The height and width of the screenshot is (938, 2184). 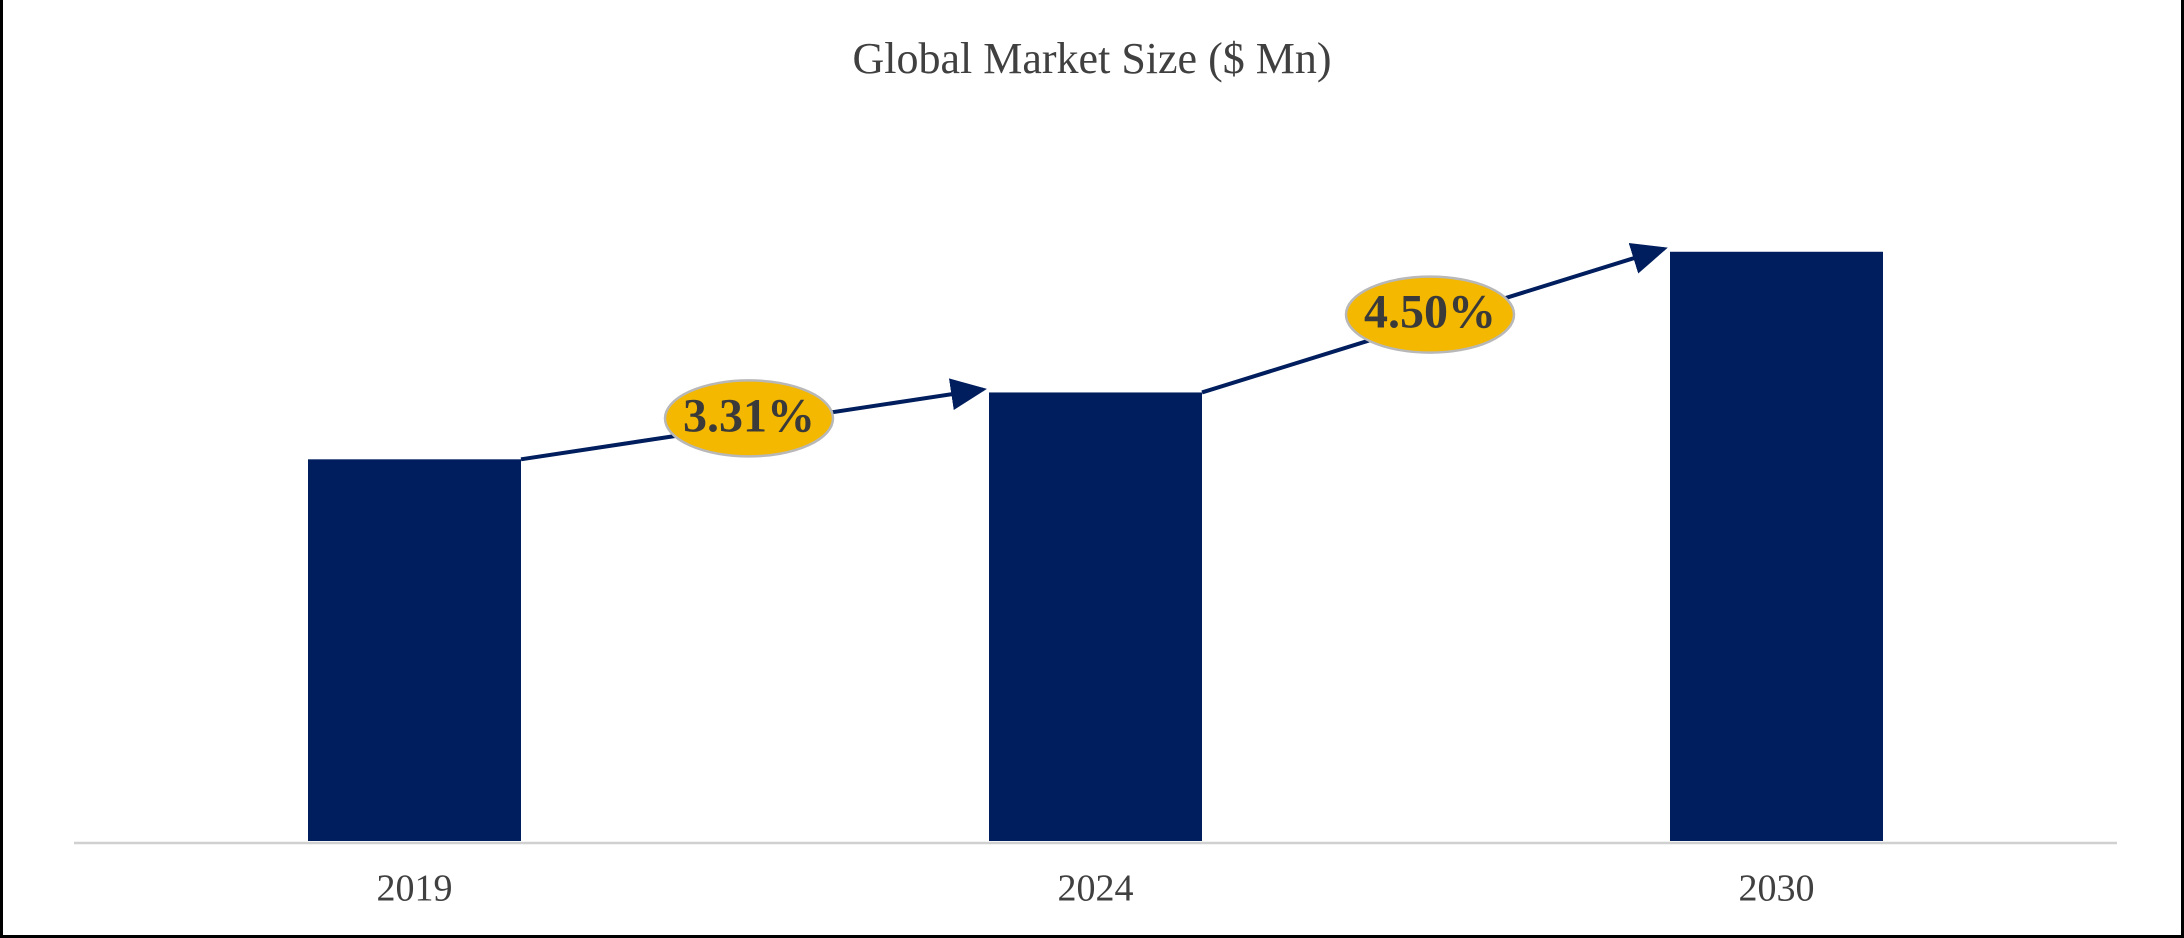 I want to click on x-tick-label: 2024, so click(x=1096, y=889).